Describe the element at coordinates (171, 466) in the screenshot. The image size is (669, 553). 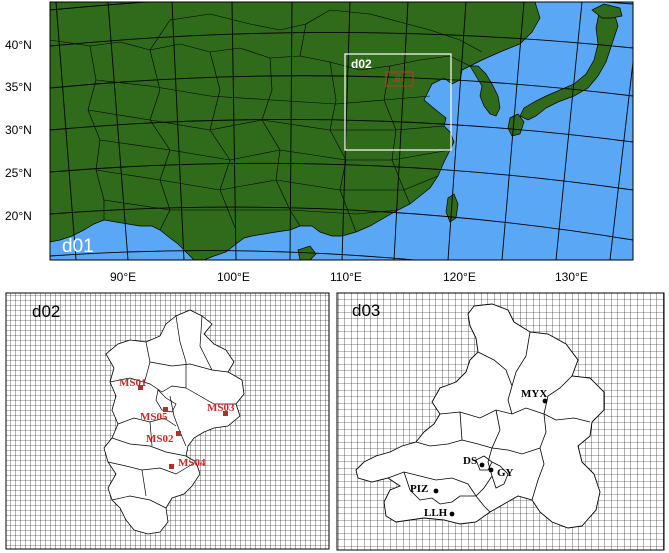
I see `site-ms04-marker` at that location.